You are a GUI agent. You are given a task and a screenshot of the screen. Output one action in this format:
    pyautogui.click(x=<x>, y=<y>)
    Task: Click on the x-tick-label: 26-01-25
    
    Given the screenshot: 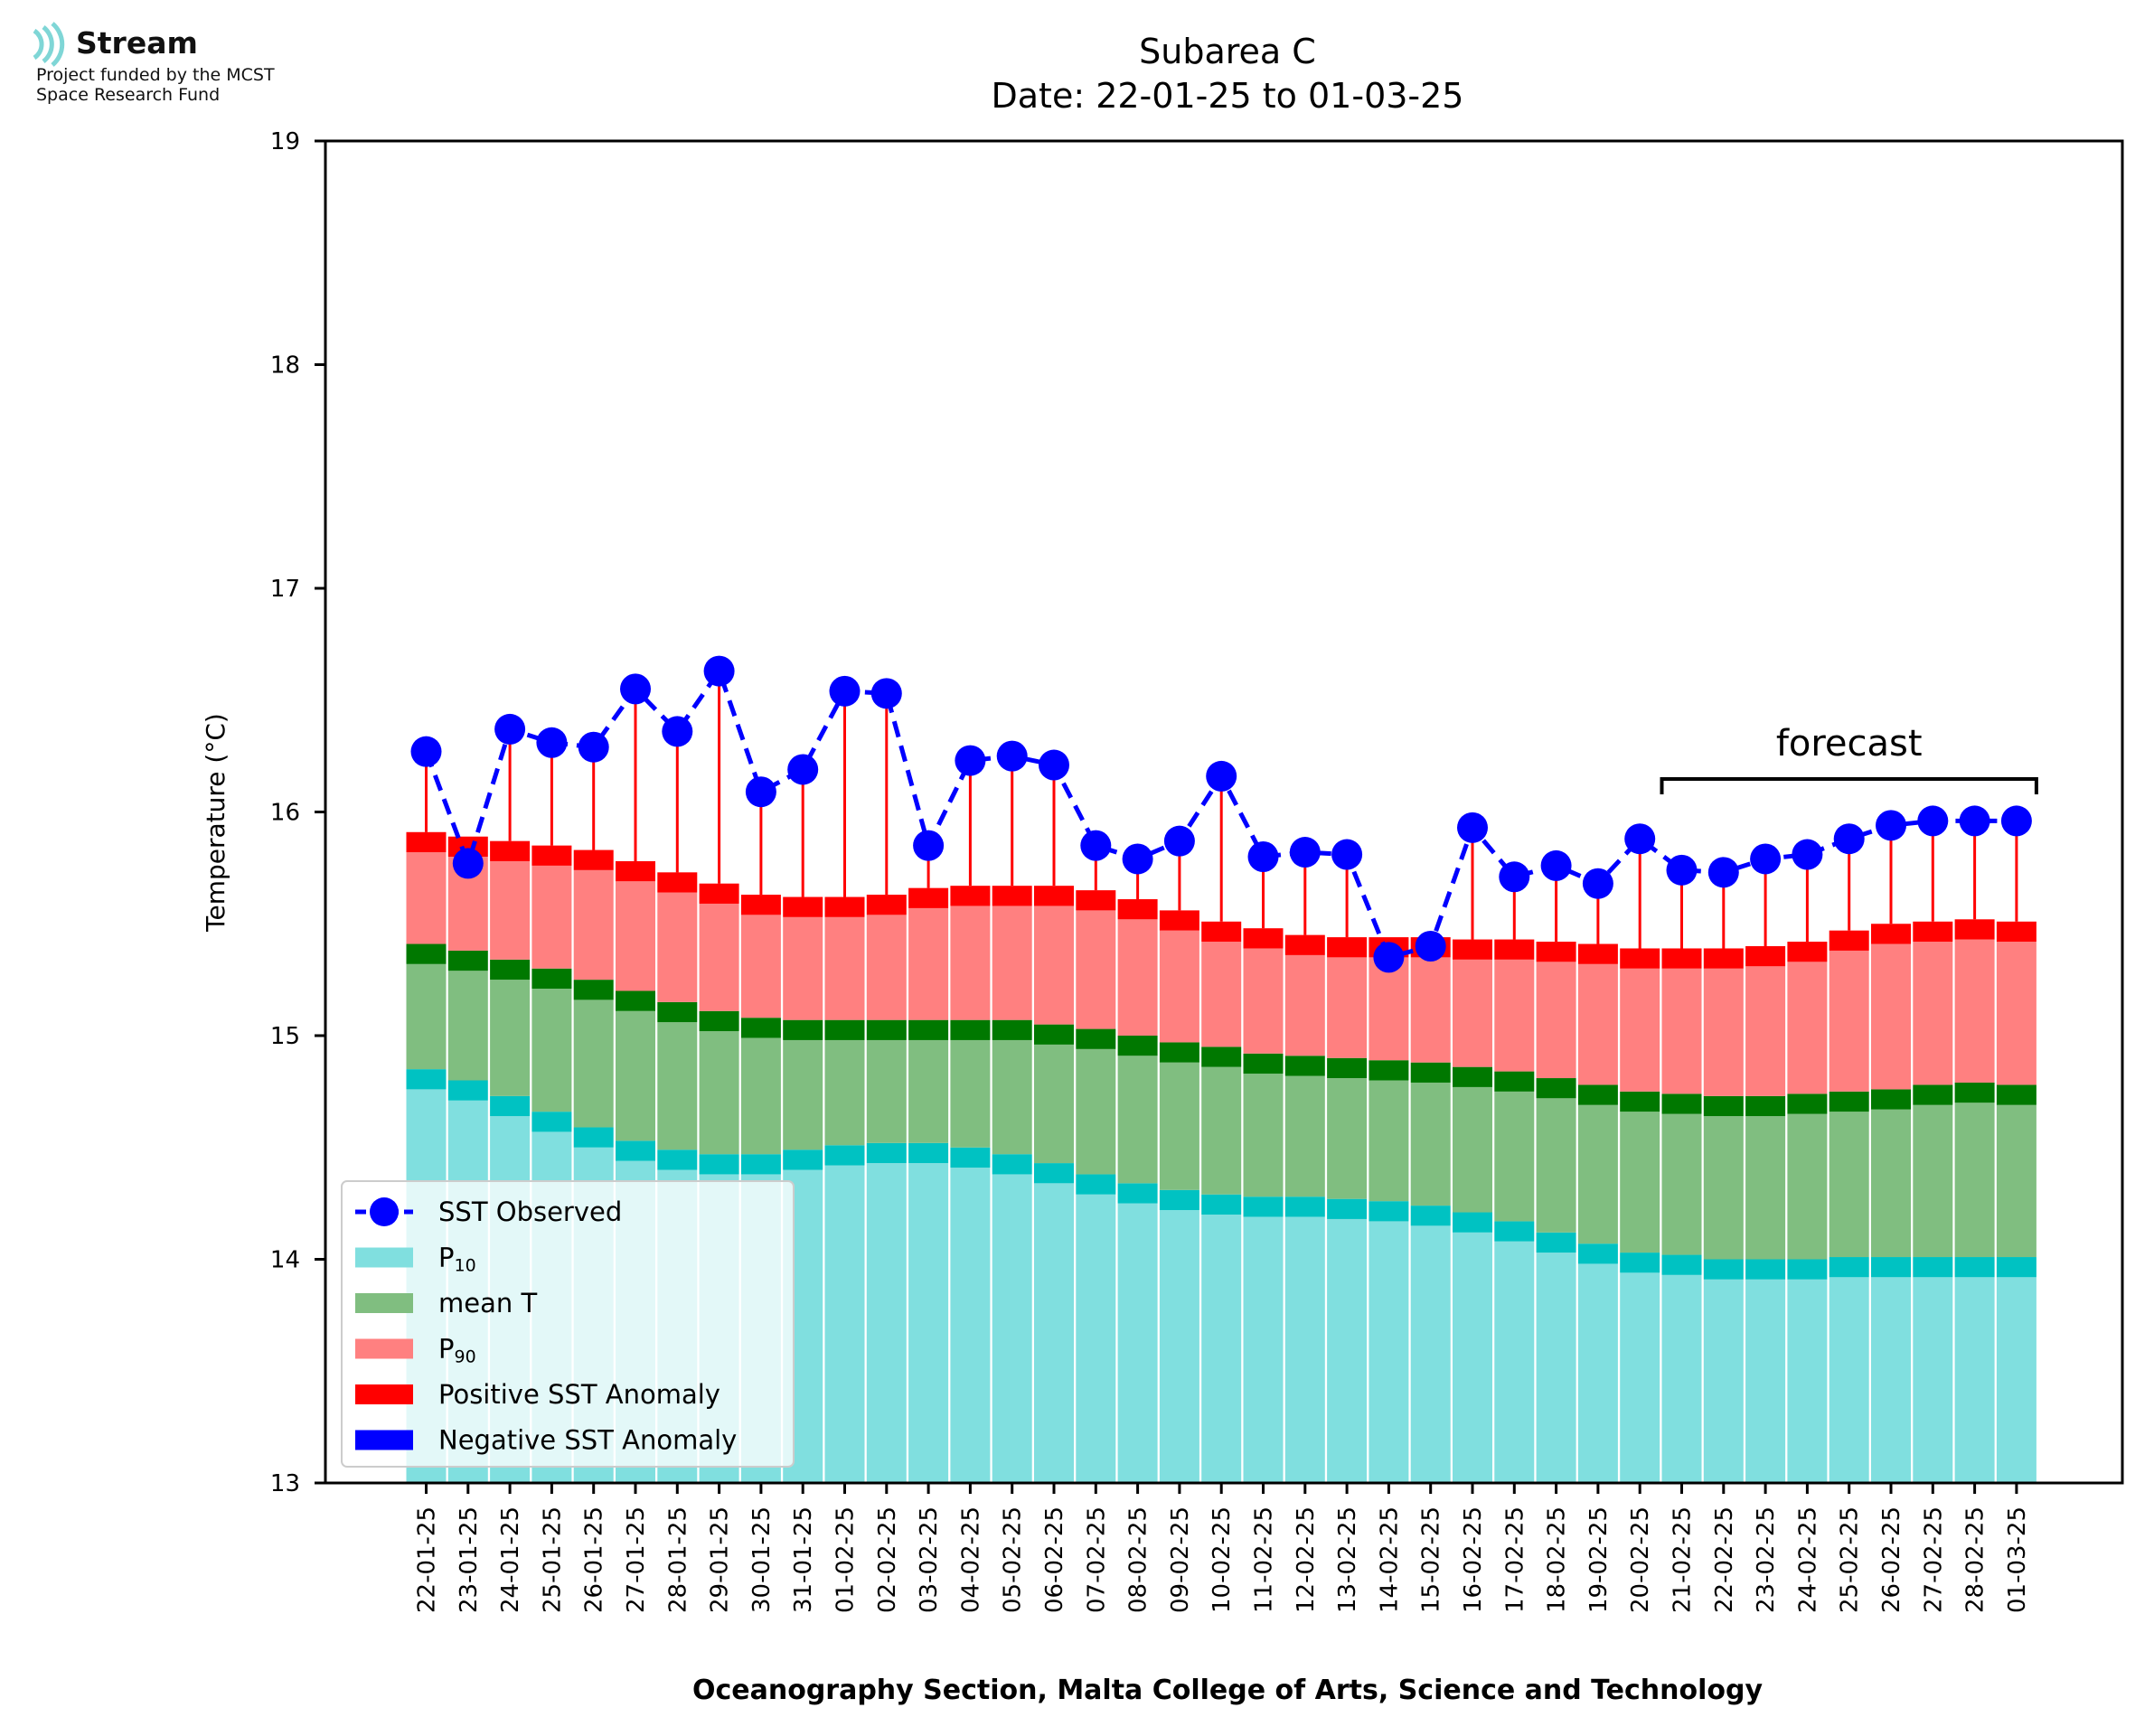 What is the action you would take?
    pyautogui.click(x=594, y=1560)
    